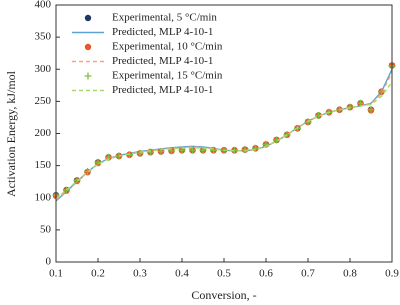 The width and height of the screenshot is (400, 305). I want to click on x-tick-label: 0.7, so click(308, 274).